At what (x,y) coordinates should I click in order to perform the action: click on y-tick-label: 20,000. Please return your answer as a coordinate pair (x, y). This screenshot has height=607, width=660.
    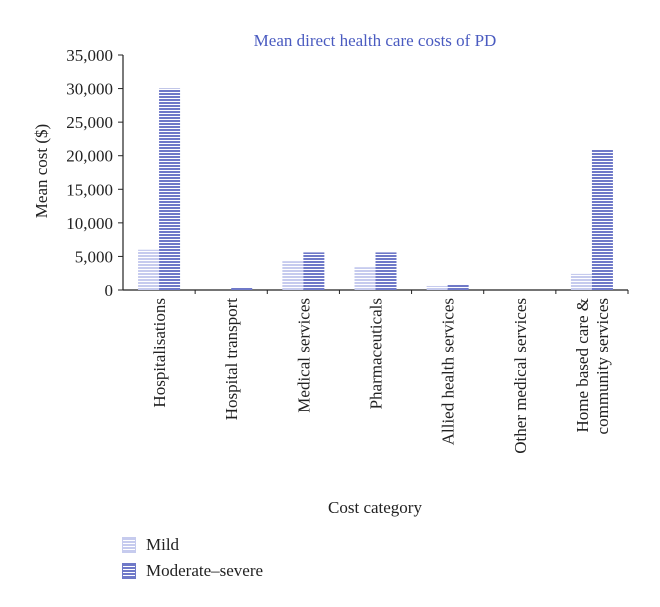
    Looking at the image, I should click on (89, 156).